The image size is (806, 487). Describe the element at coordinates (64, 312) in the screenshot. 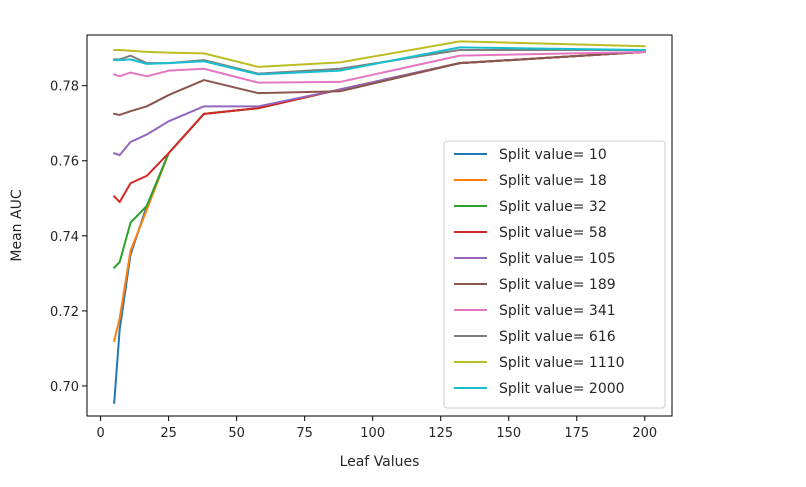

I see `y-tick-label: 0.72` at that location.